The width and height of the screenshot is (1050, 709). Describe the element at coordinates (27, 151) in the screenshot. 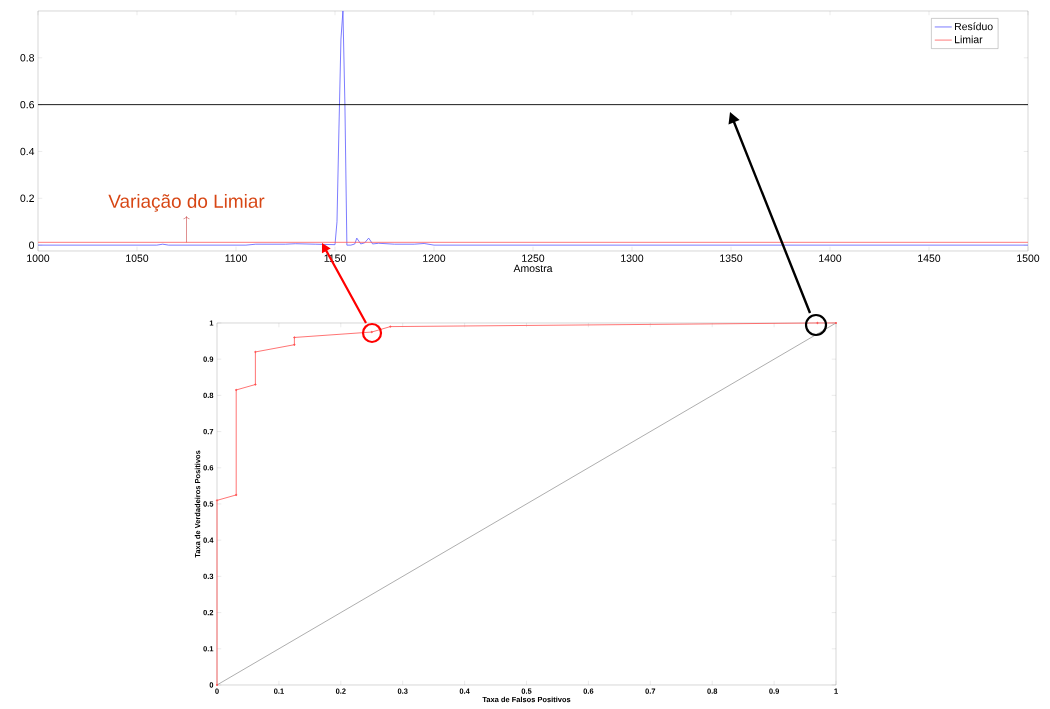

I see `y-tick-label: 0.4` at that location.